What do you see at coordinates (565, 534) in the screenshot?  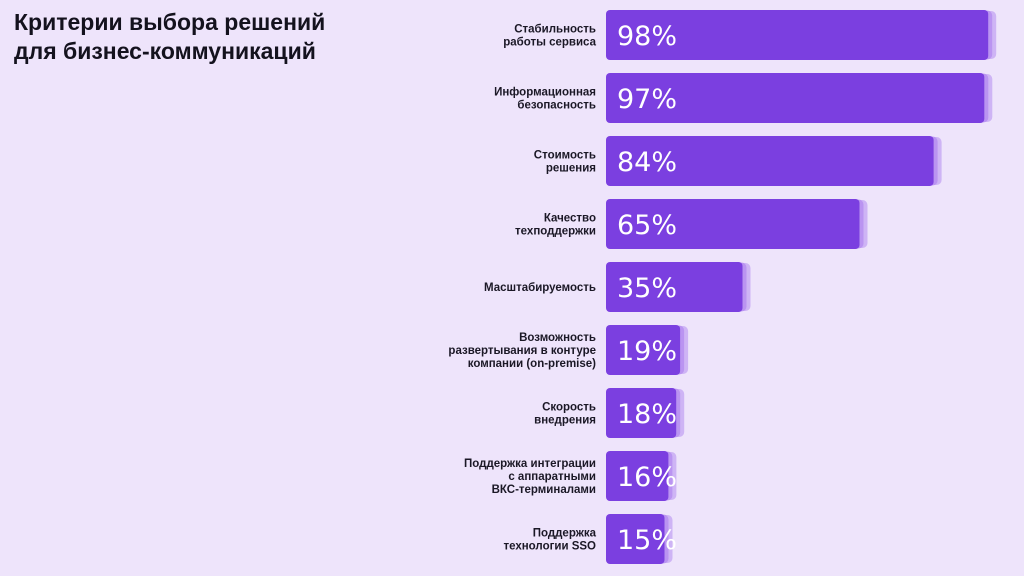 I see `category-label: Поддержка` at bounding box center [565, 534].